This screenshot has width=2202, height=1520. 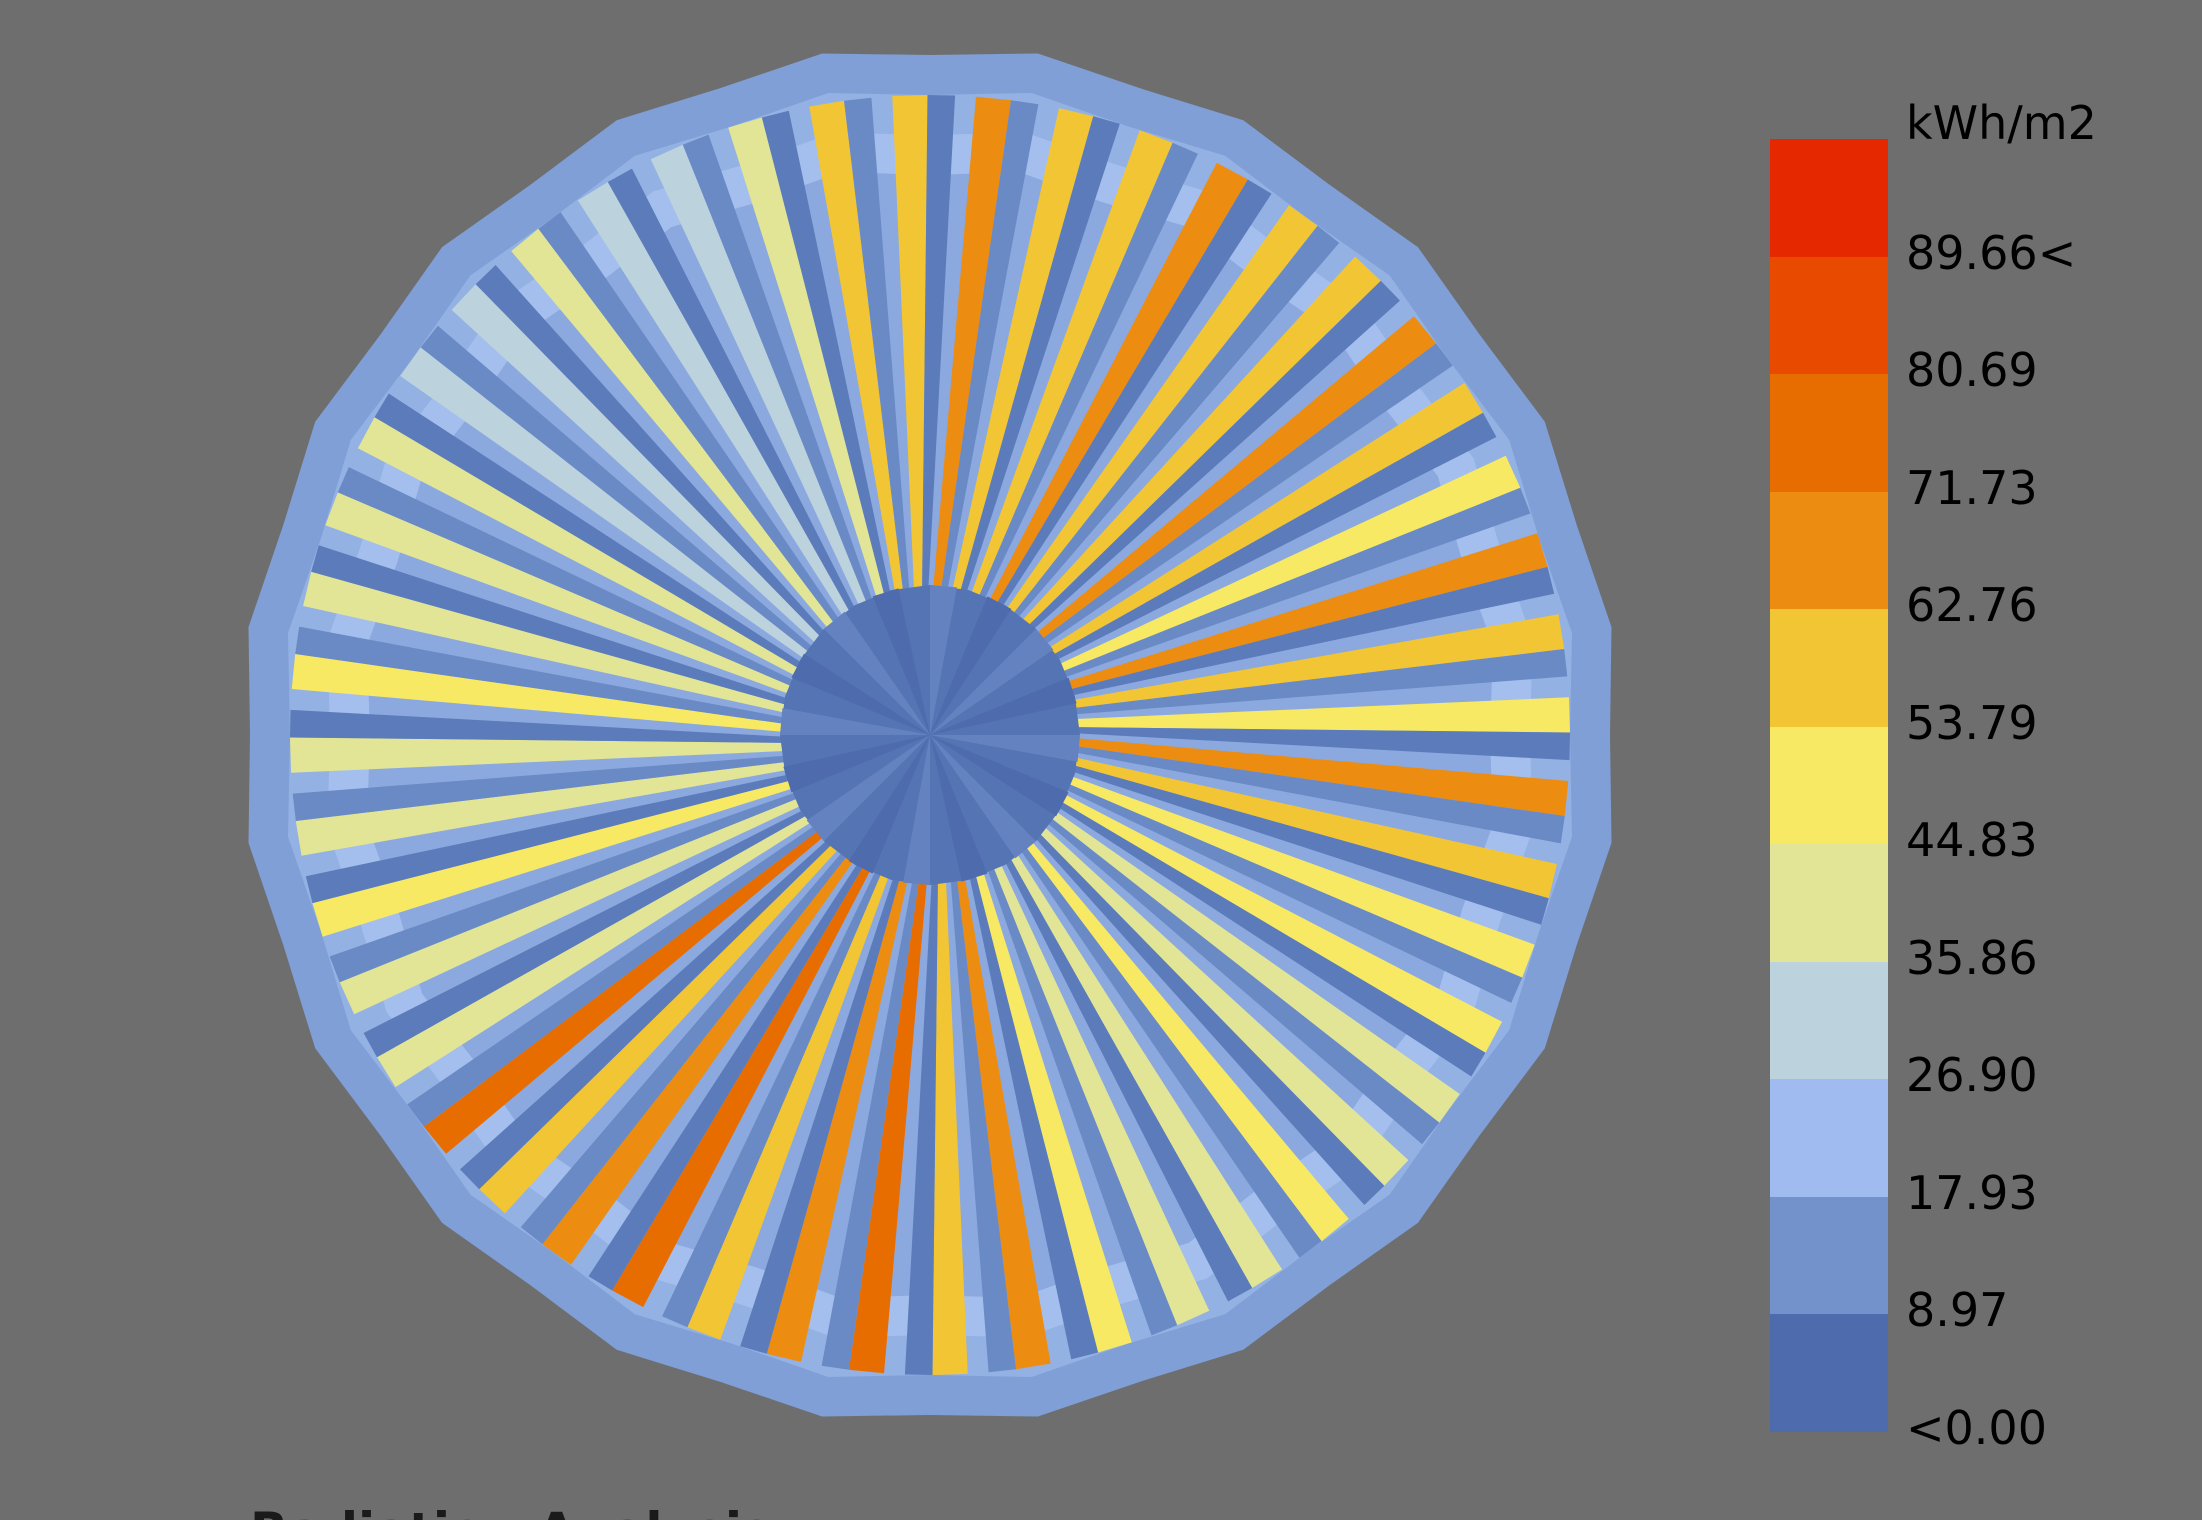 I want to click on legend-color-bar, so click(x=1829, y=785).